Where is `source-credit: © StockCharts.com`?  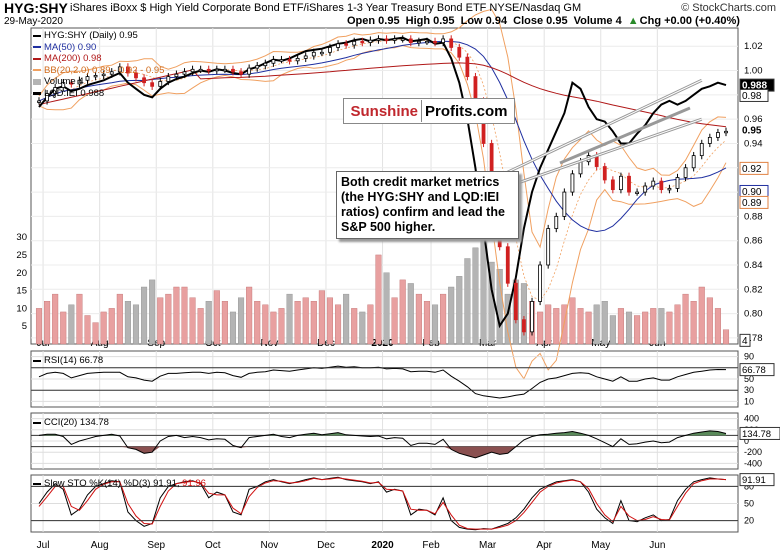
source-credit: © StockCharts.com is located at coordinates (728, 8).